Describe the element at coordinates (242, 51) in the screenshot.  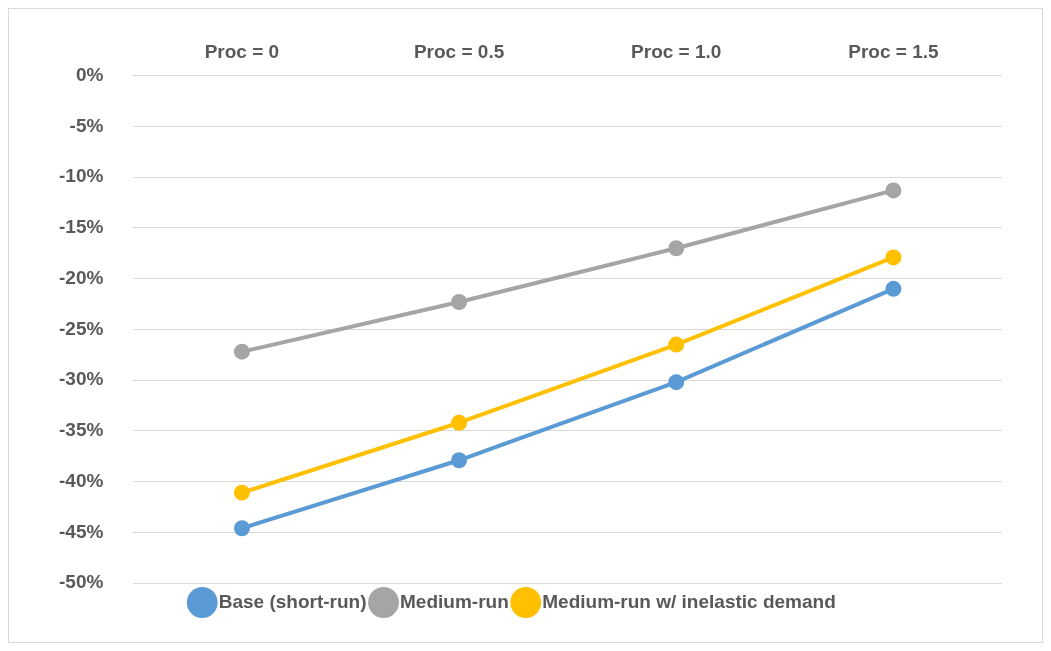
I see `x-tick-label: Proc = 0` at that location.